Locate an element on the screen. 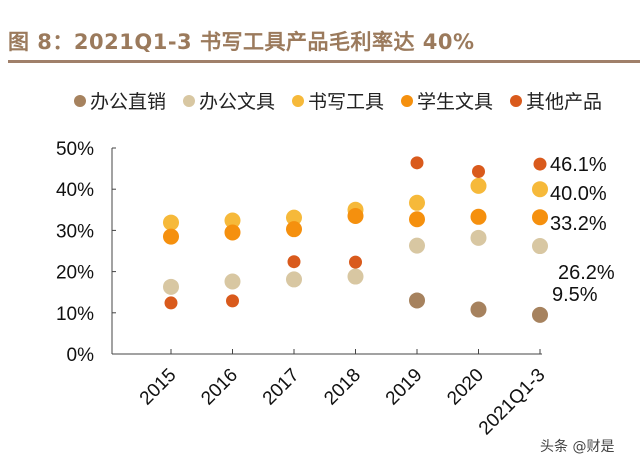 This screenshot has width=640, height=468. data-label: 40.0% is located at coordinates (578, 194).